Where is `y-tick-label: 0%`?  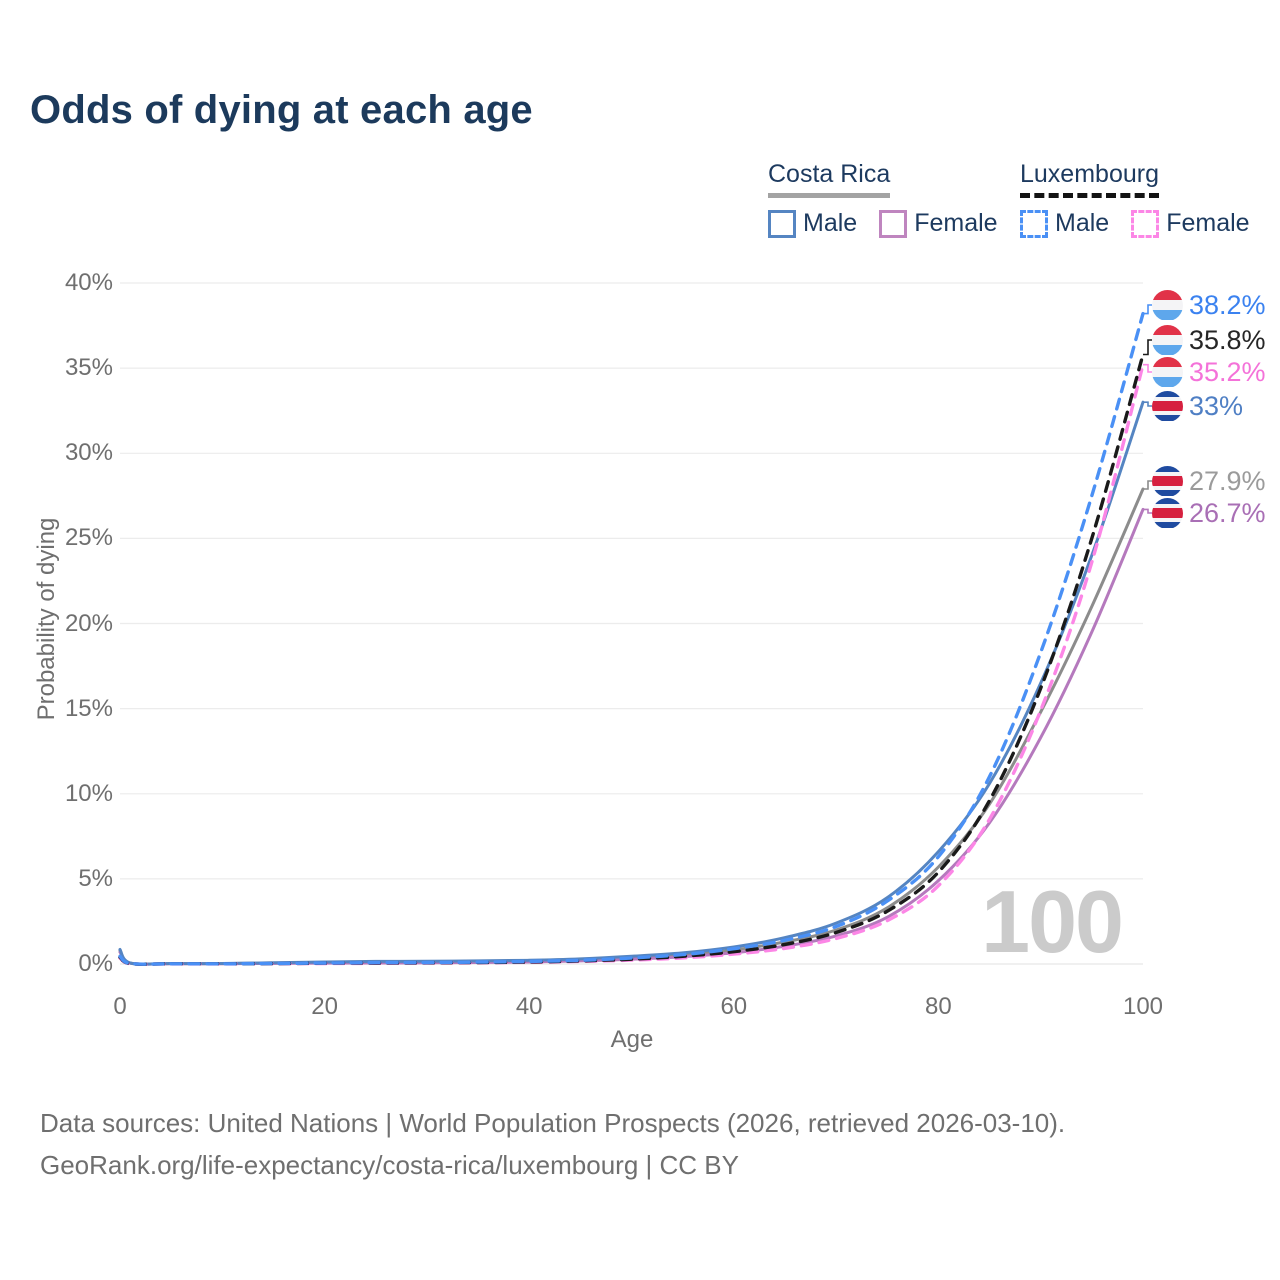
y-tick-label: 0% is located at coordinates (95, 963).